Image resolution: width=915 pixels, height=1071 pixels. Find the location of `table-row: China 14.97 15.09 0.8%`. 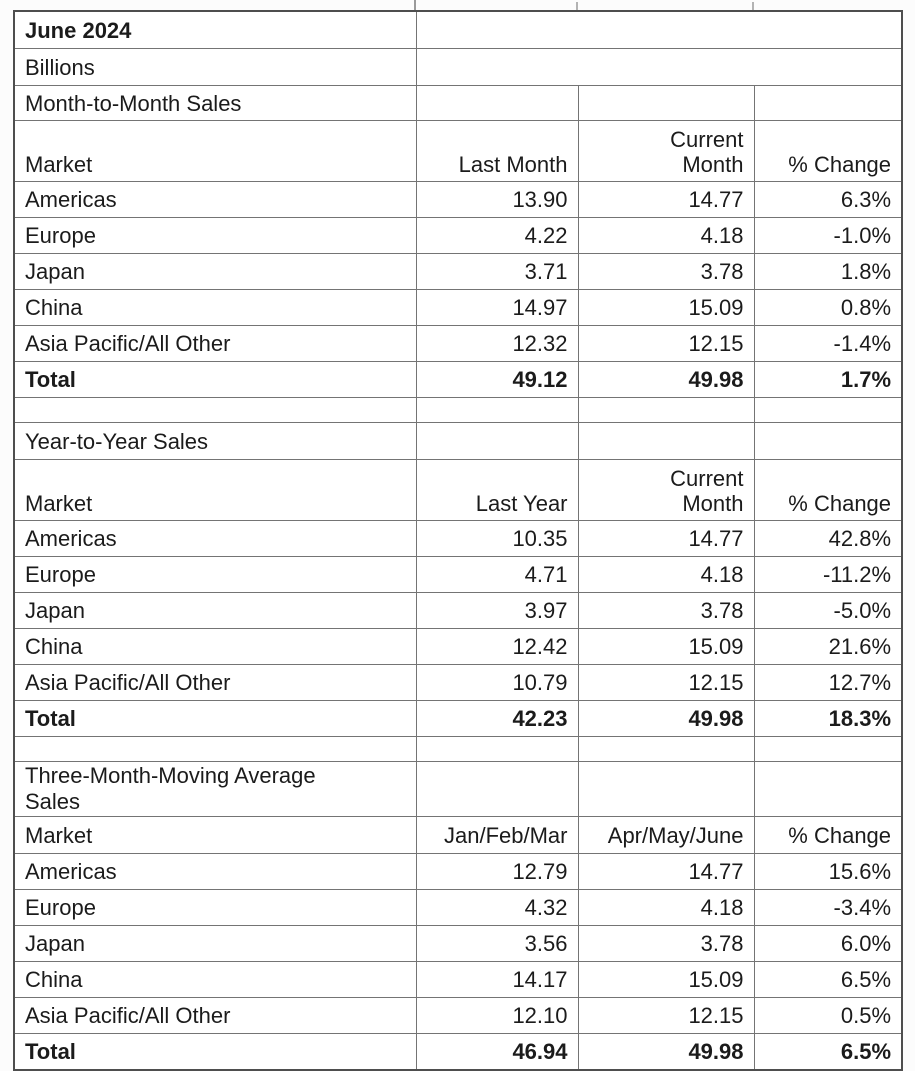

table-row: China 14.97 15.09 0.8% is located at coordinates (458, 307).